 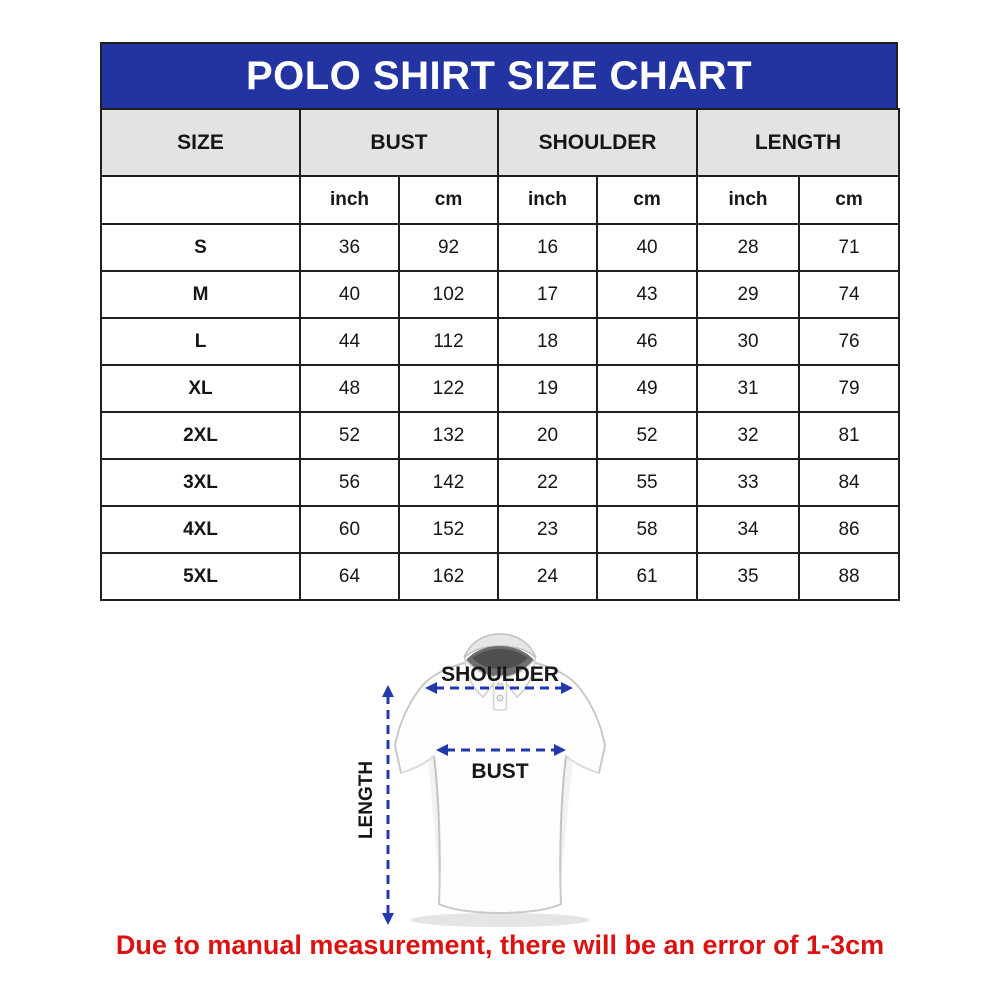 What do you see at coordinates (417, 764) in the screenshot?
I see `sleeve-hem-left` at bounding box center [417, 764].